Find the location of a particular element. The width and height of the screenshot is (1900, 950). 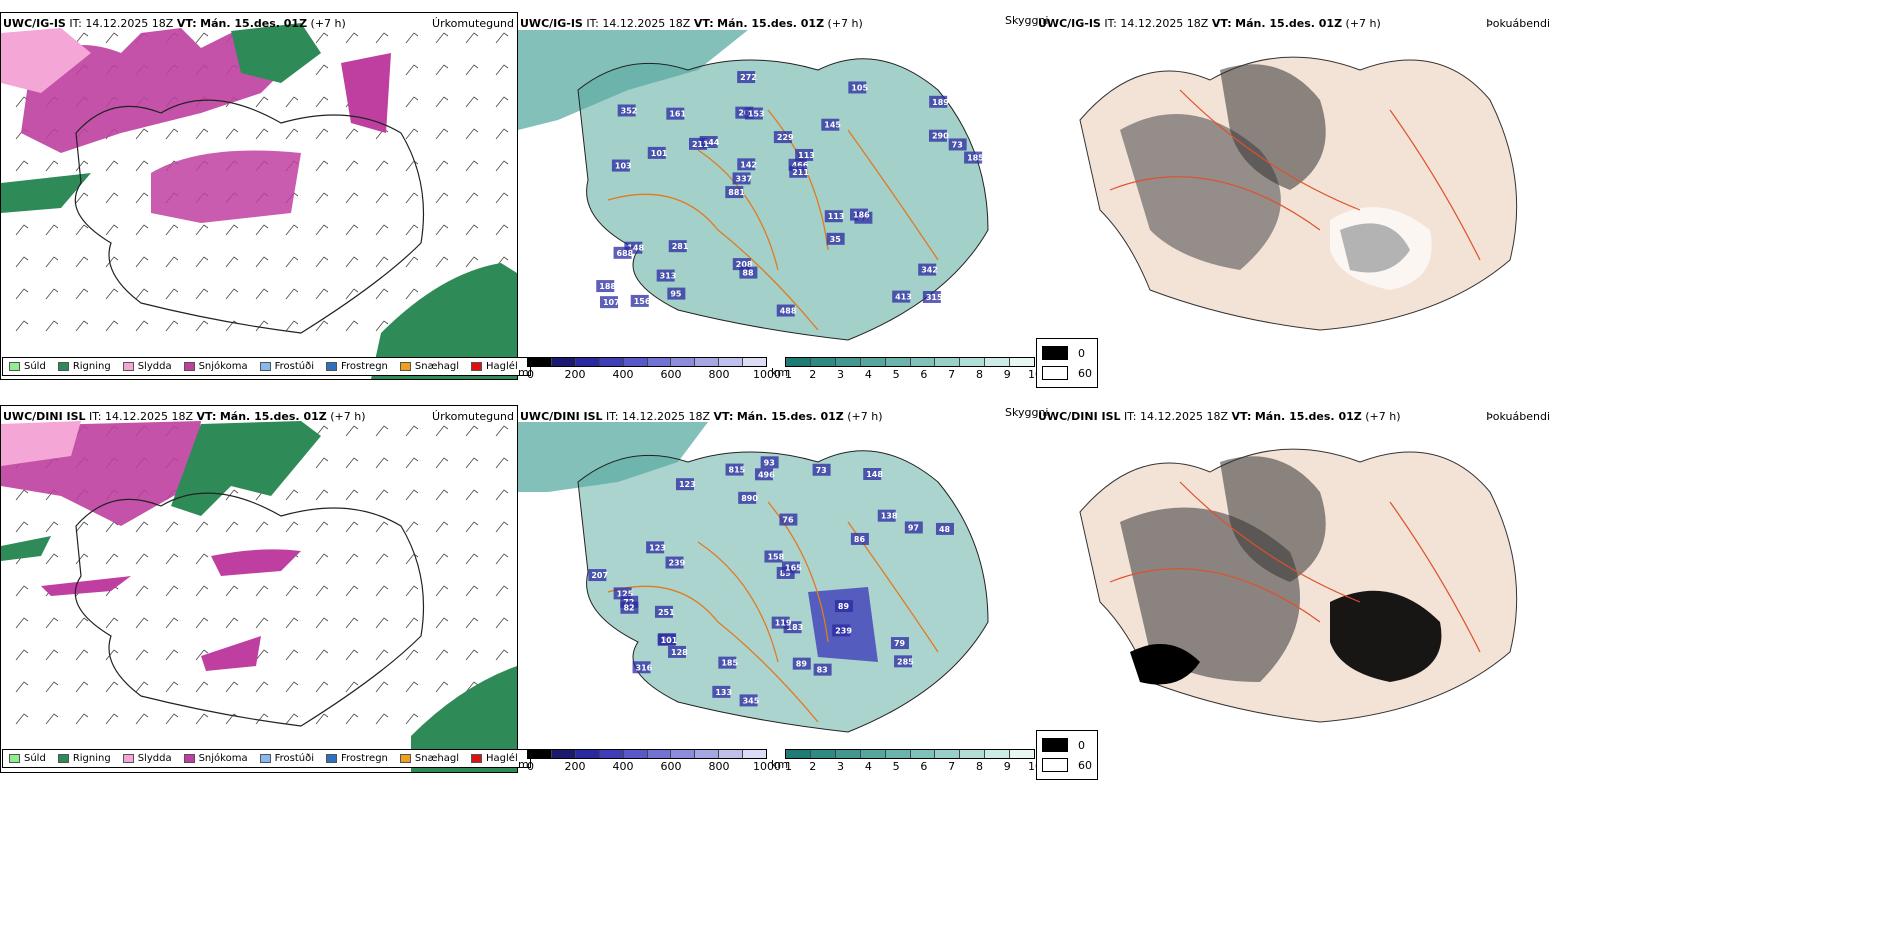

model-name: UWC/DINI ISL is located at coordinates (44, 416).